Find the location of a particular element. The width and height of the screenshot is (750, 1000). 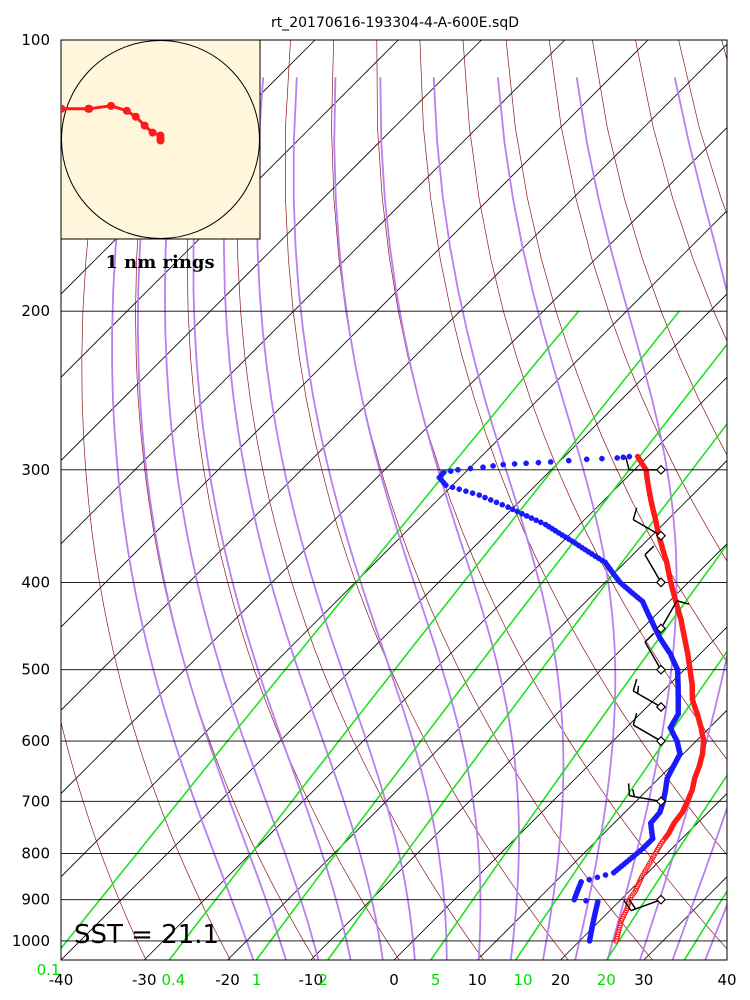

pressure-tick-label: 1000 is located at coordinates (31, 941).